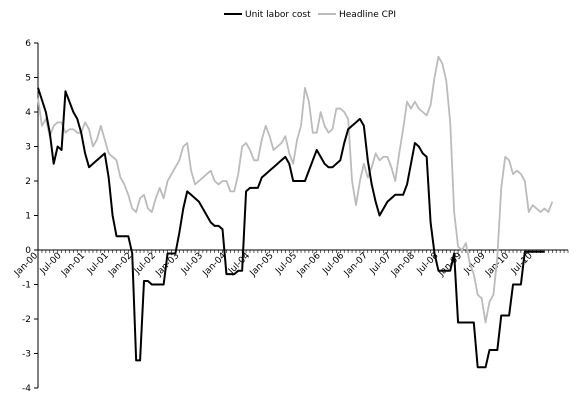 This screenshot has width=584, height=400. I want to click on y-tick-label: 1, so click(28, 217).